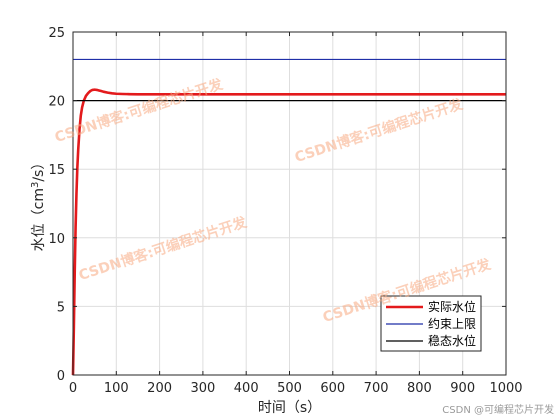 The width and height of the screenshot is (560, 420). Describe the element at coordinates (56, 239) in the screenshot. I see `y-tick-label: 10` at that location.